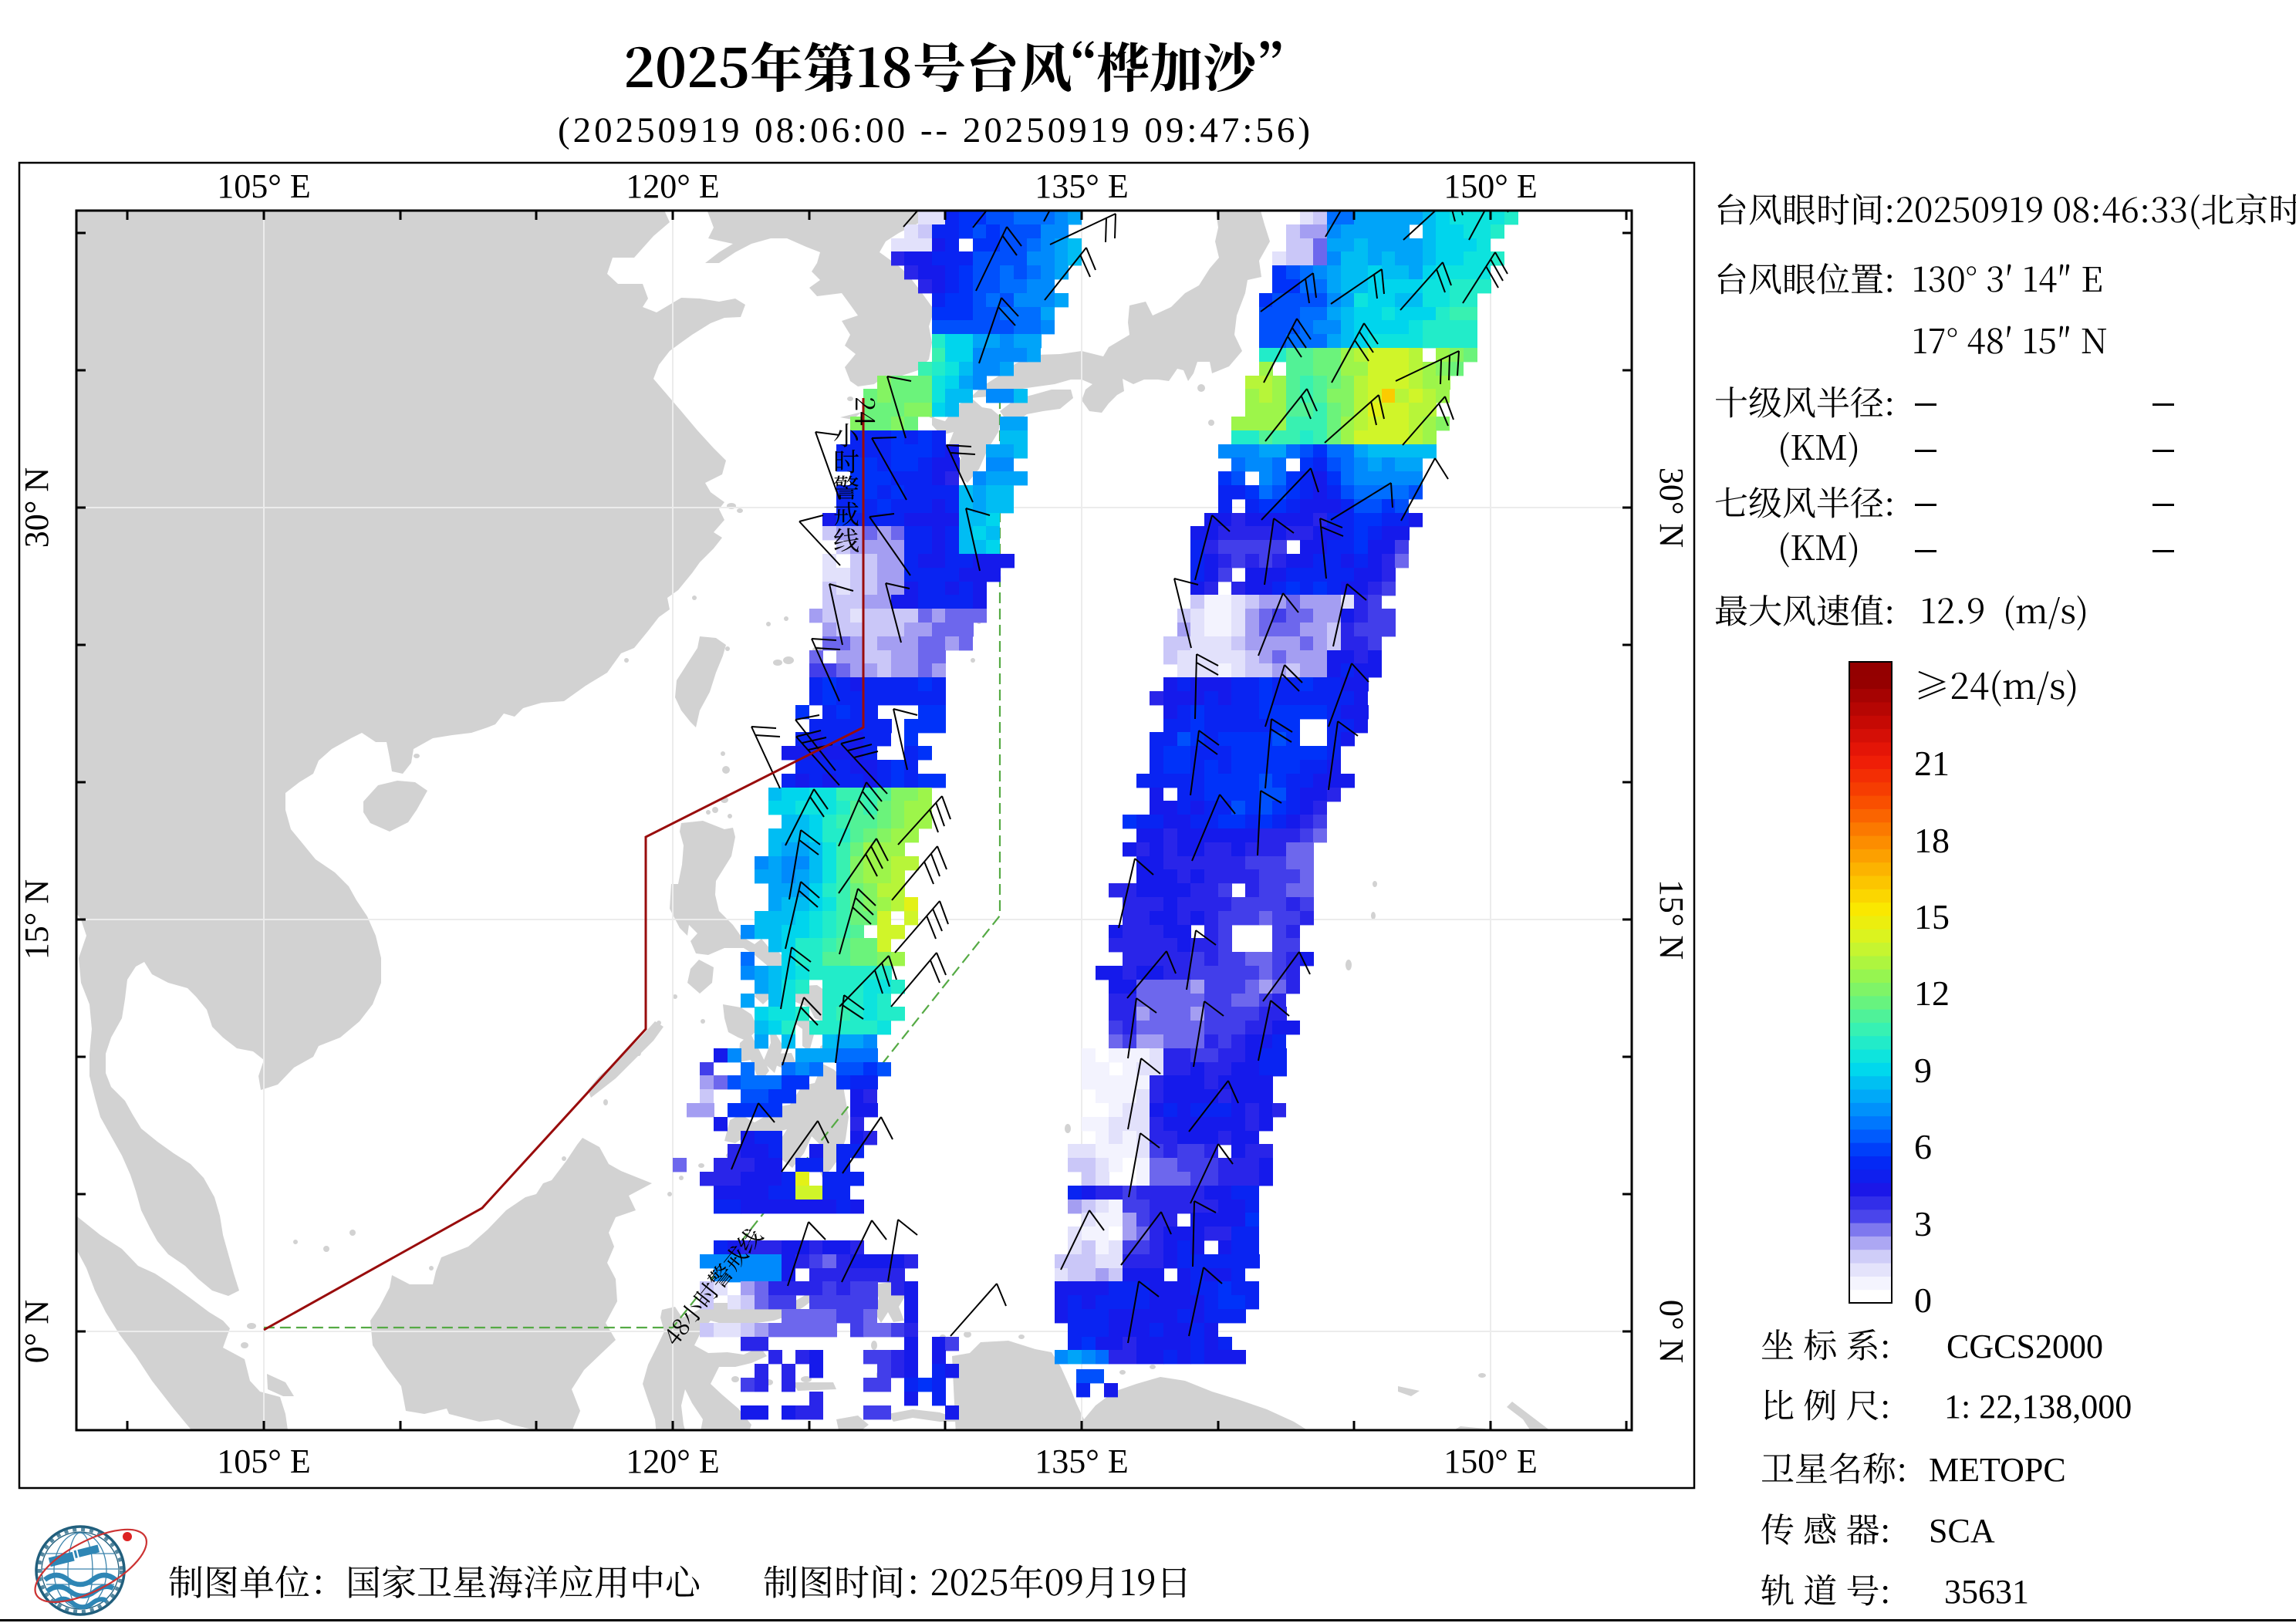 The height and width of the screenshot is (1623, 2296). Describe the element at coordinates (1932, 916) in the screenshot. I see `svg-text: 15` at that location.